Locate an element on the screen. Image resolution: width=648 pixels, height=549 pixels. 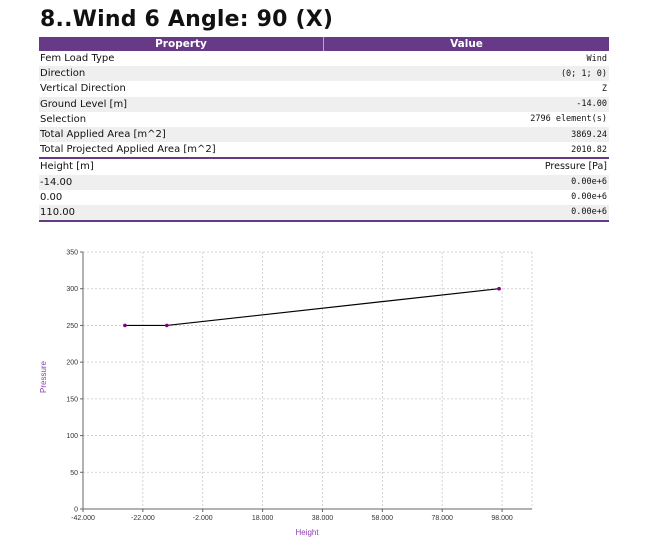
row-key: Ground Level [m] is located at coordinates (84, 104).